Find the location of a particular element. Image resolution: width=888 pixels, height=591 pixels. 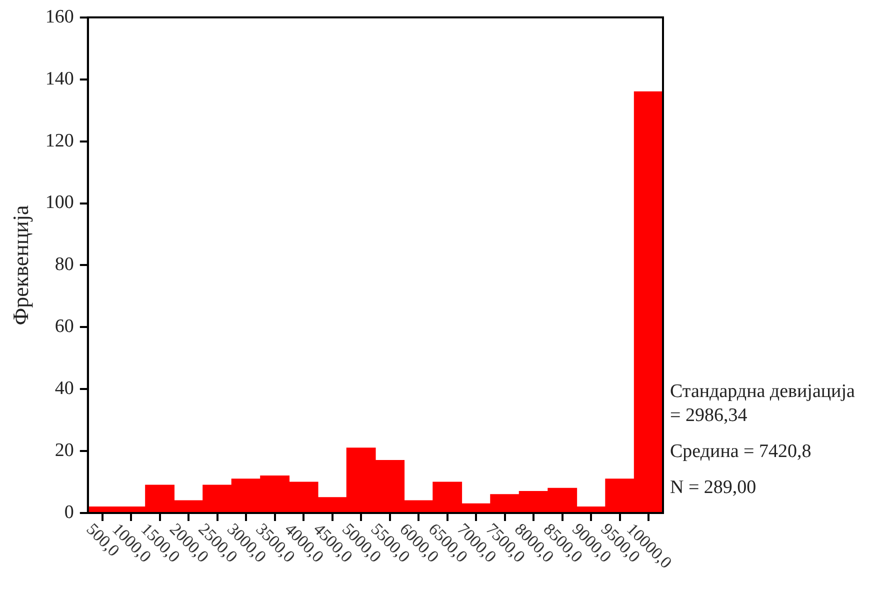

y-tick-label: 160 is located at coordinates (59, 17).